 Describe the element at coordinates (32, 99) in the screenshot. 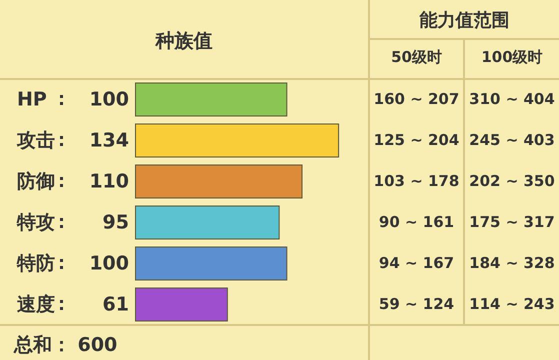

I see `y-tick-label: HP` at that location.